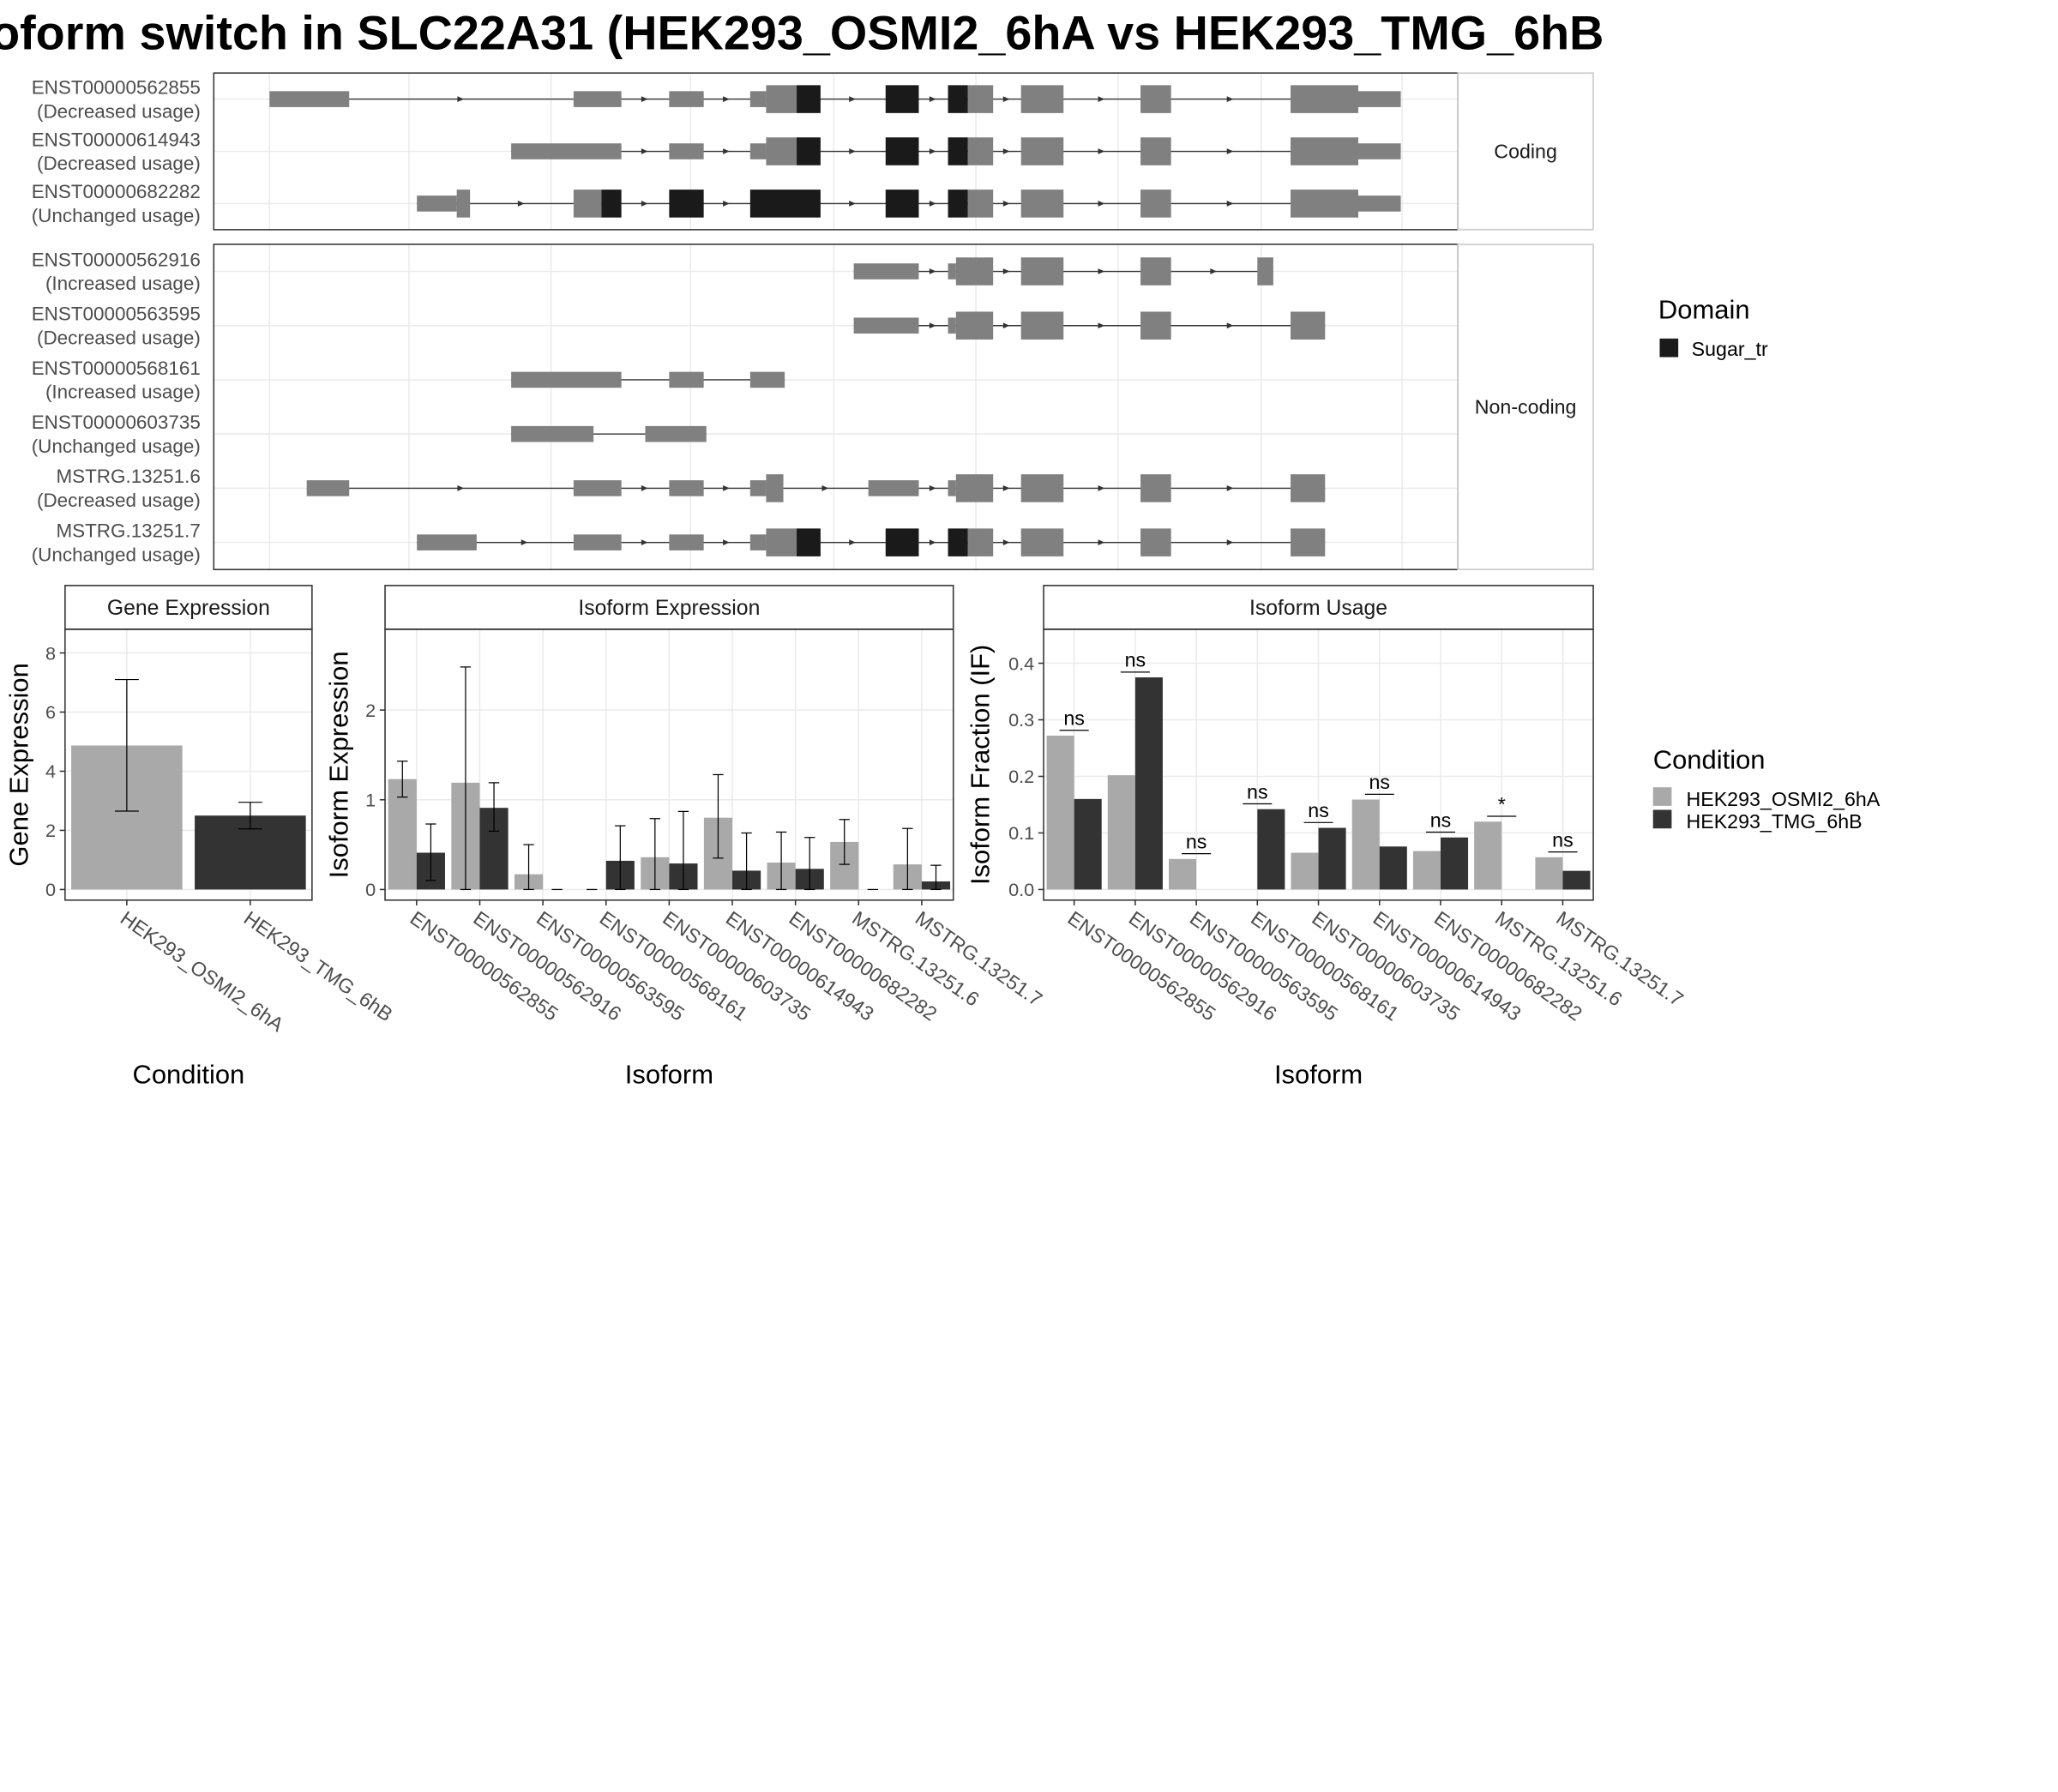 The image size is (2058, 1792). What do you see at coordinates (189, 764) in the screenshot?
I see `plot-border` at bounding box center [189, 764].